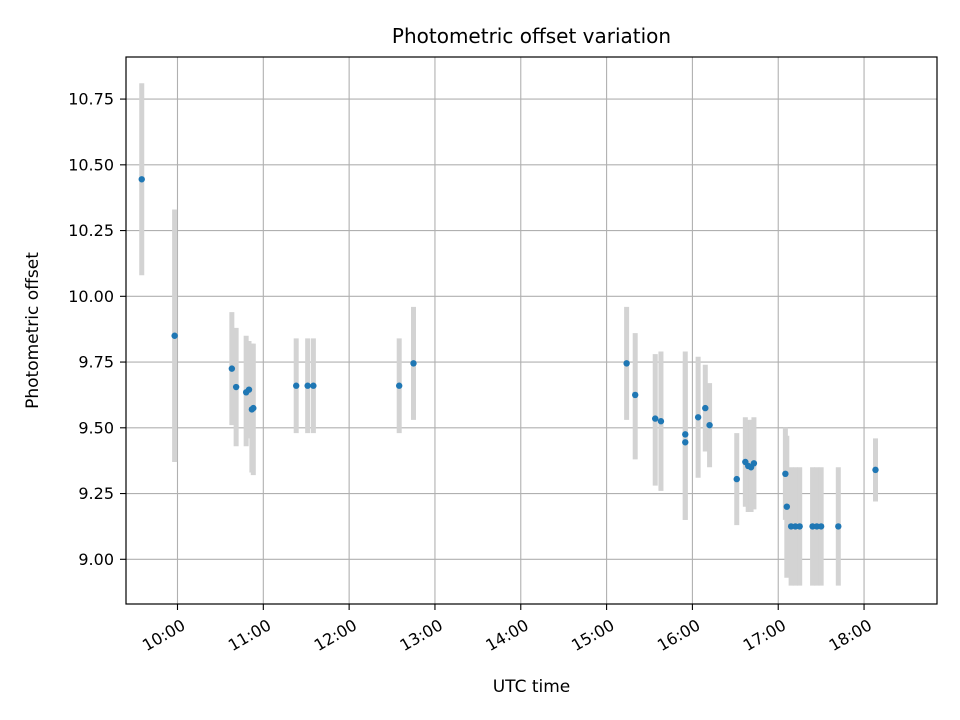 This screenshot has height=720, width=960. Describe the element at coordinates (531, 36) in the screenshot. I see `chart-title: Photometric offset variation` at that location.